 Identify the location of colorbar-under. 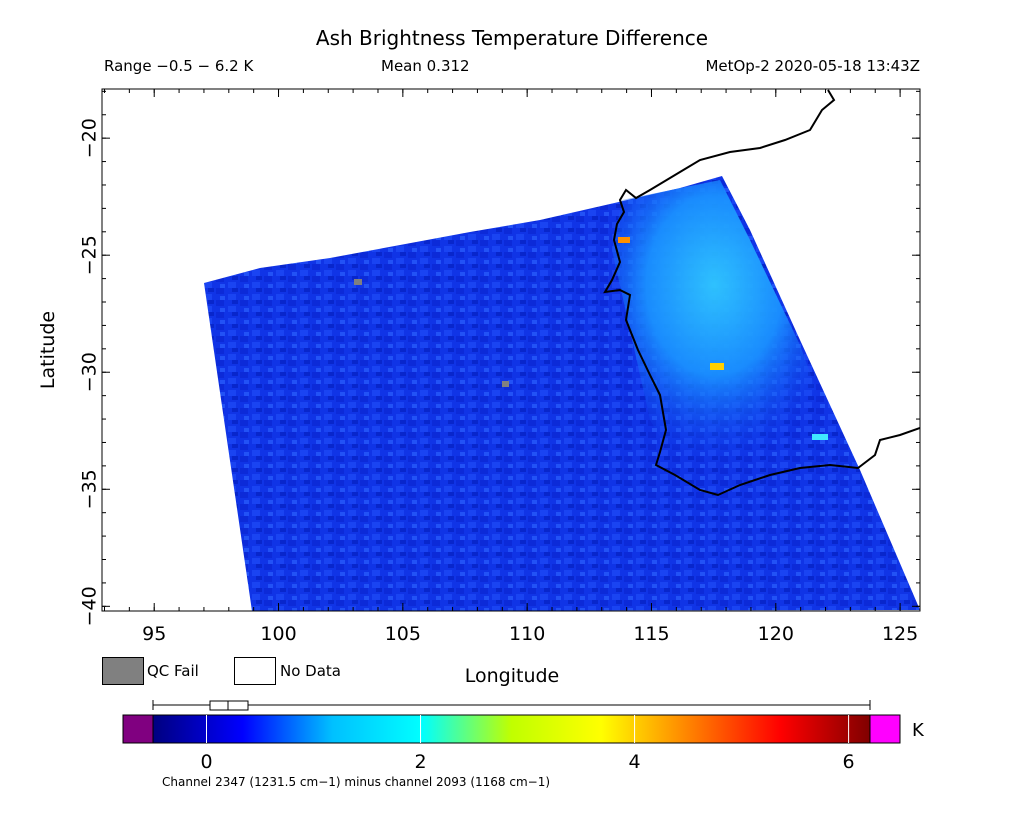
(138, 729).